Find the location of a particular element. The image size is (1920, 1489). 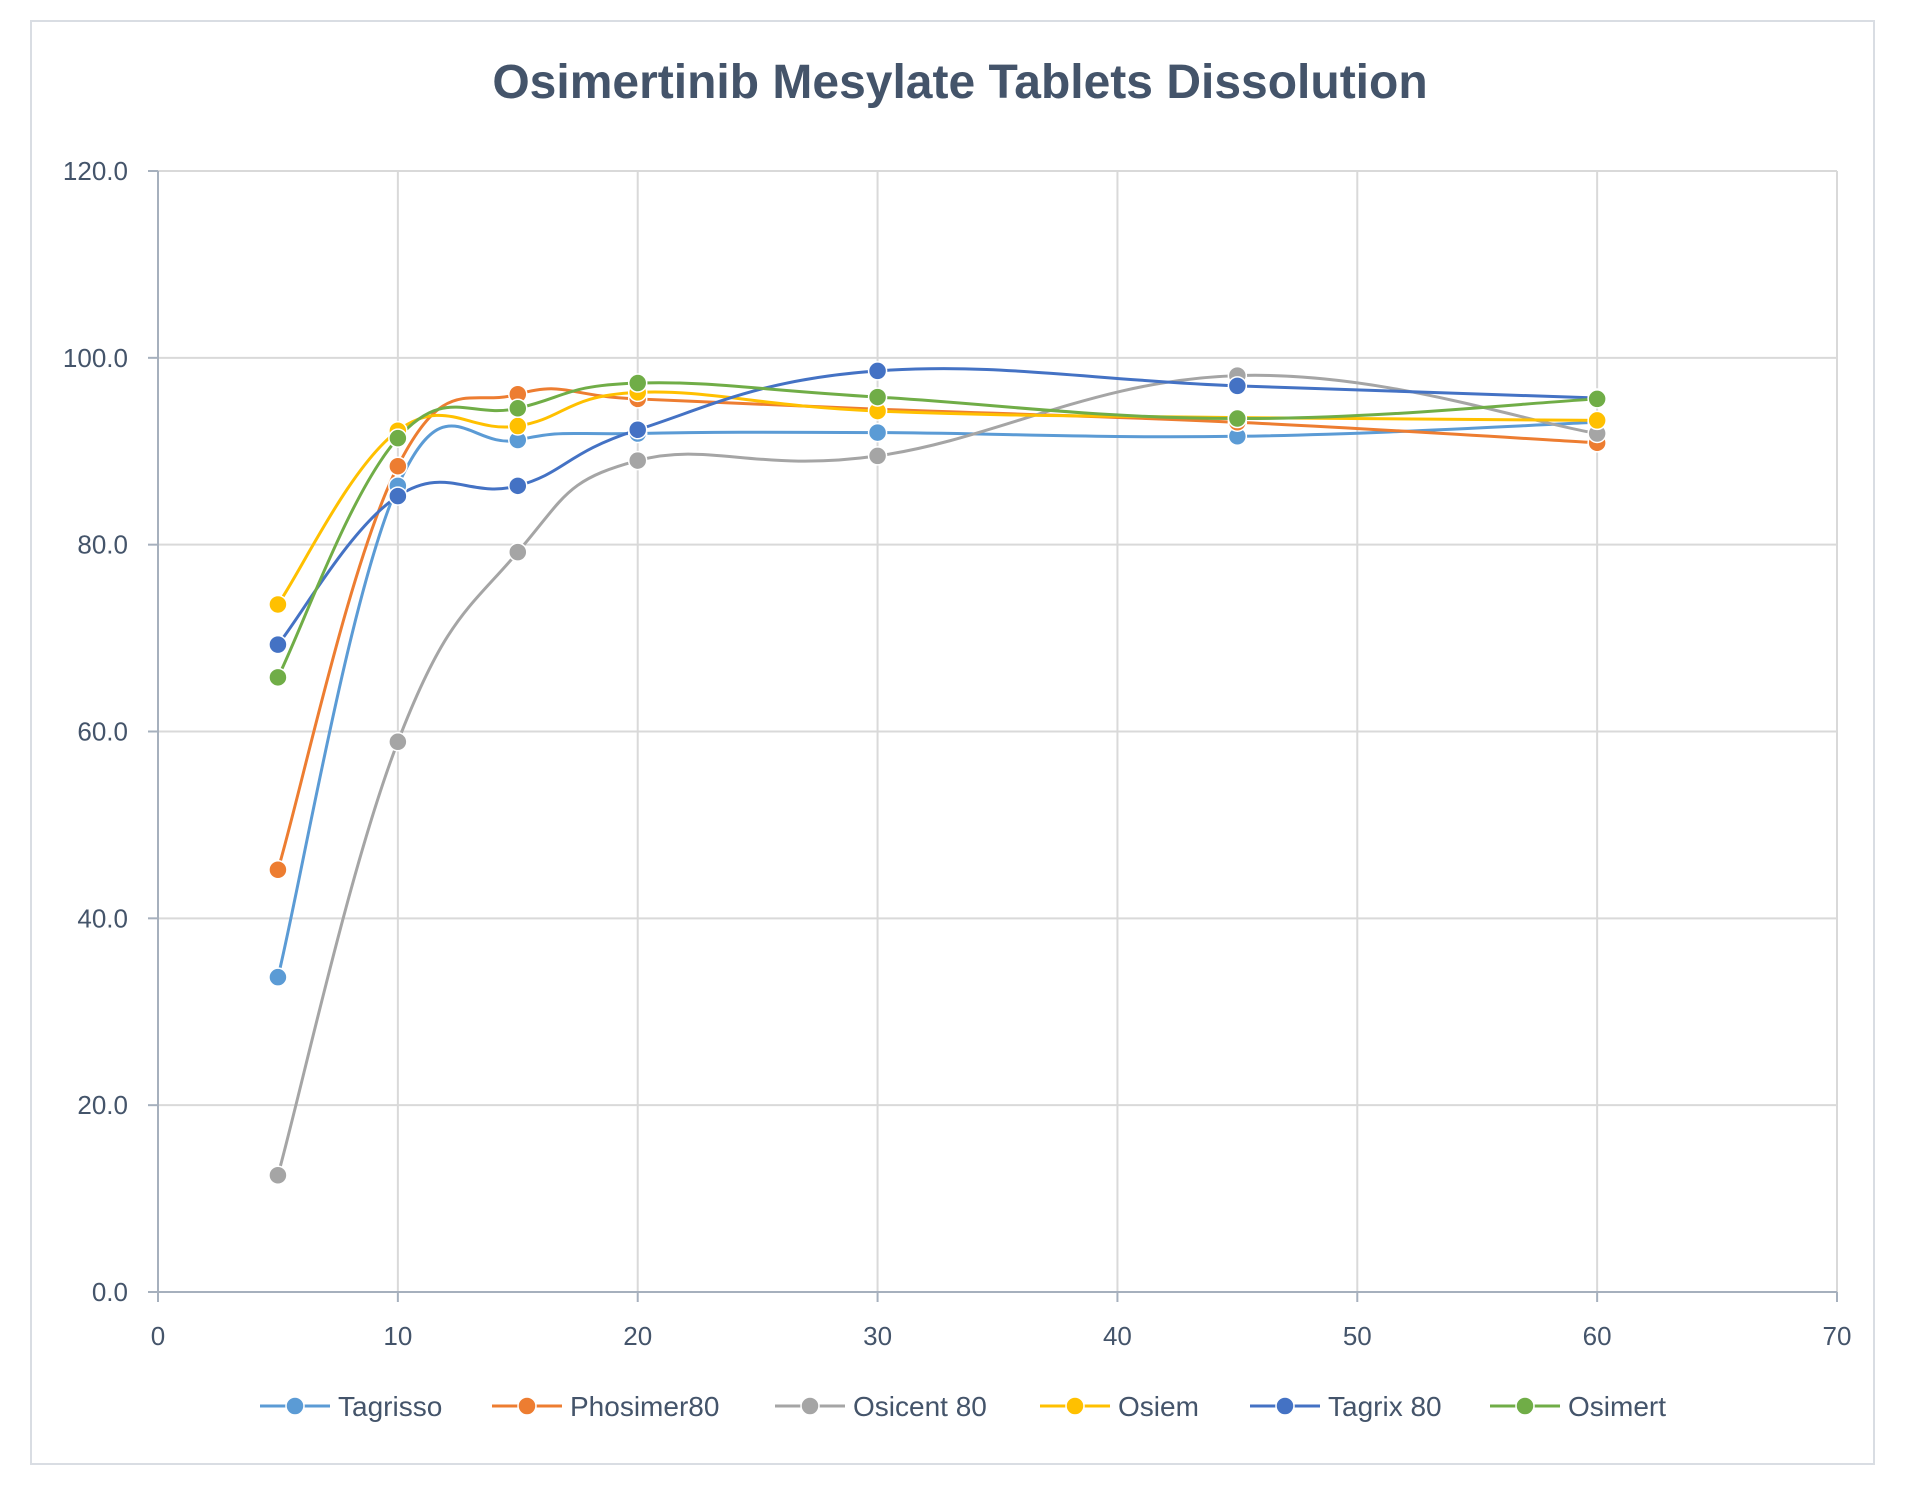

legend-label: Phosimer80 is located at coordinates (644, 1406).